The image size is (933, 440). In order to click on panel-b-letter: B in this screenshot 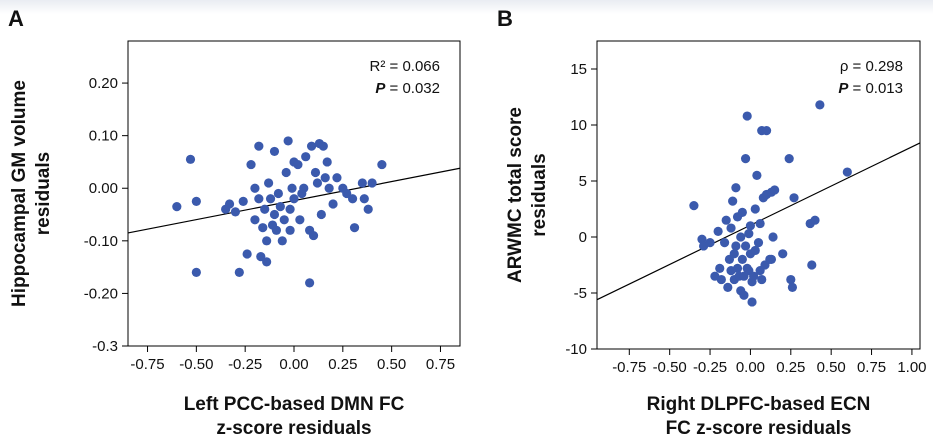, I will do `click(505, 18)`.